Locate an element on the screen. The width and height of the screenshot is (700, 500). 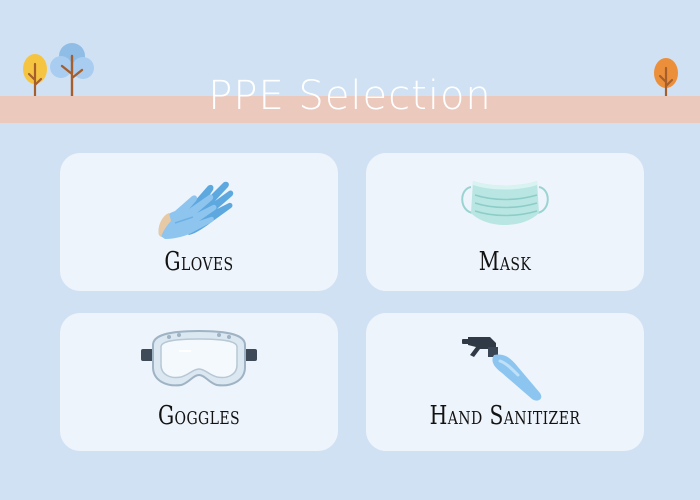
gloves-icon is located at coordinates (196, 210).